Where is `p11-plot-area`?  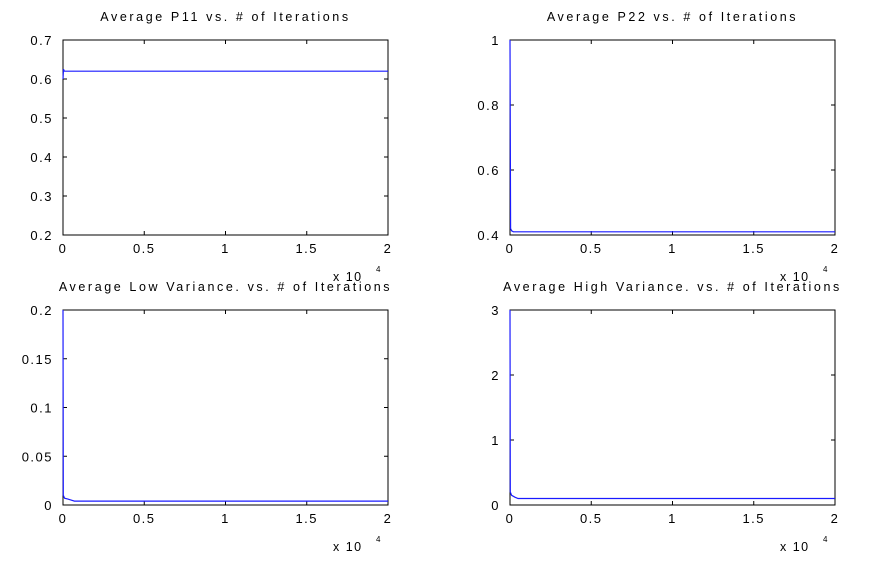
p11-plot-area is located at coordinates (225, 137).